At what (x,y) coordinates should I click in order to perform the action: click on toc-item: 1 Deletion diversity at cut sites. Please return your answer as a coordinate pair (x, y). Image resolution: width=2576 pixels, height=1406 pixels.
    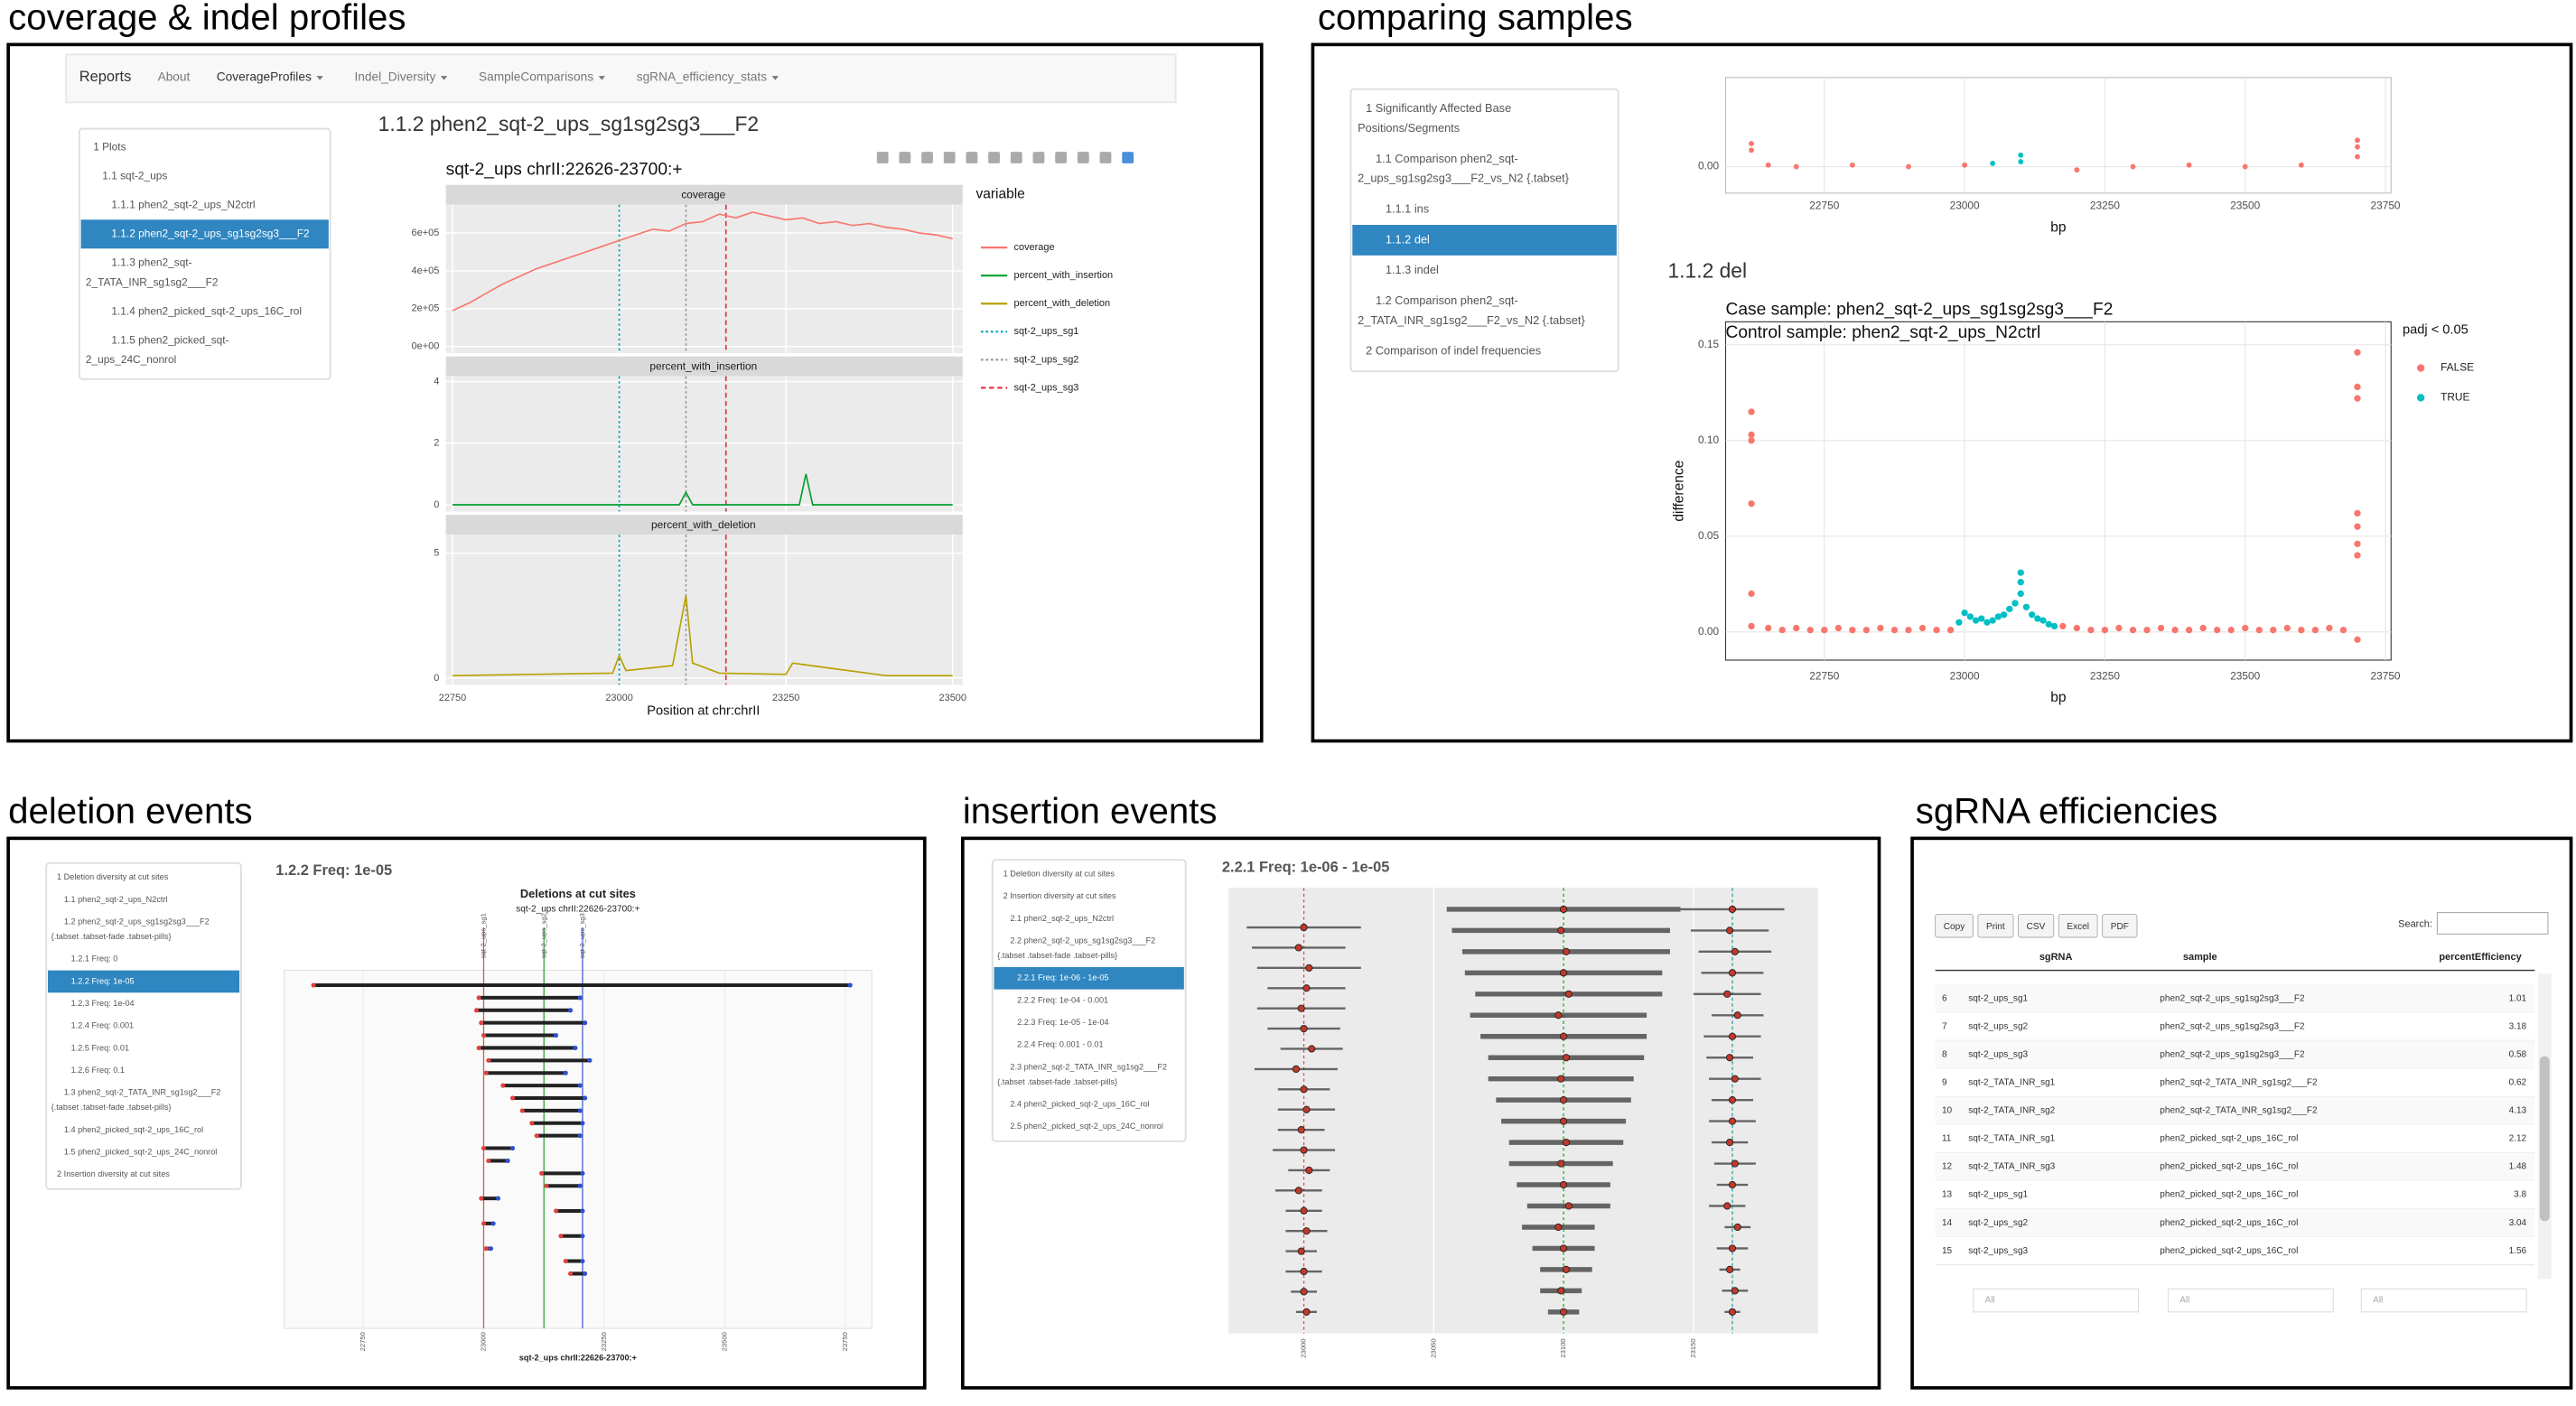
    Looking at the image, I should click on (113, 876).